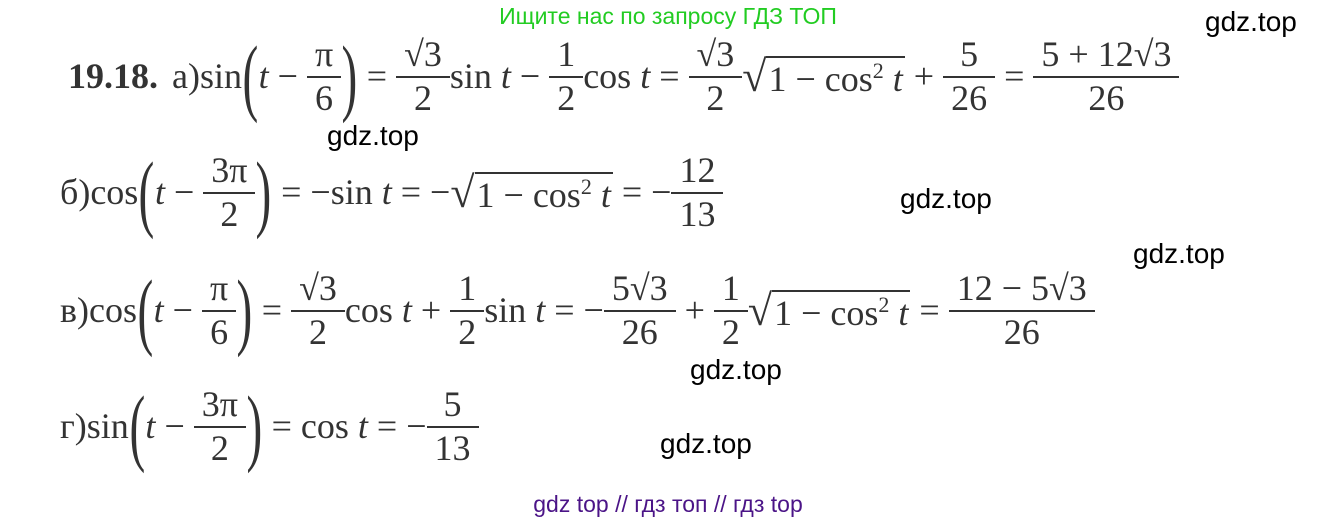 The image size is (1336, 524). What do you see at coordinates (668, 16) in the screenshot?
I see `search-hint-banner: Ищите нас по запросу ГДЗ ТОП` at bounding box center [668, 16].